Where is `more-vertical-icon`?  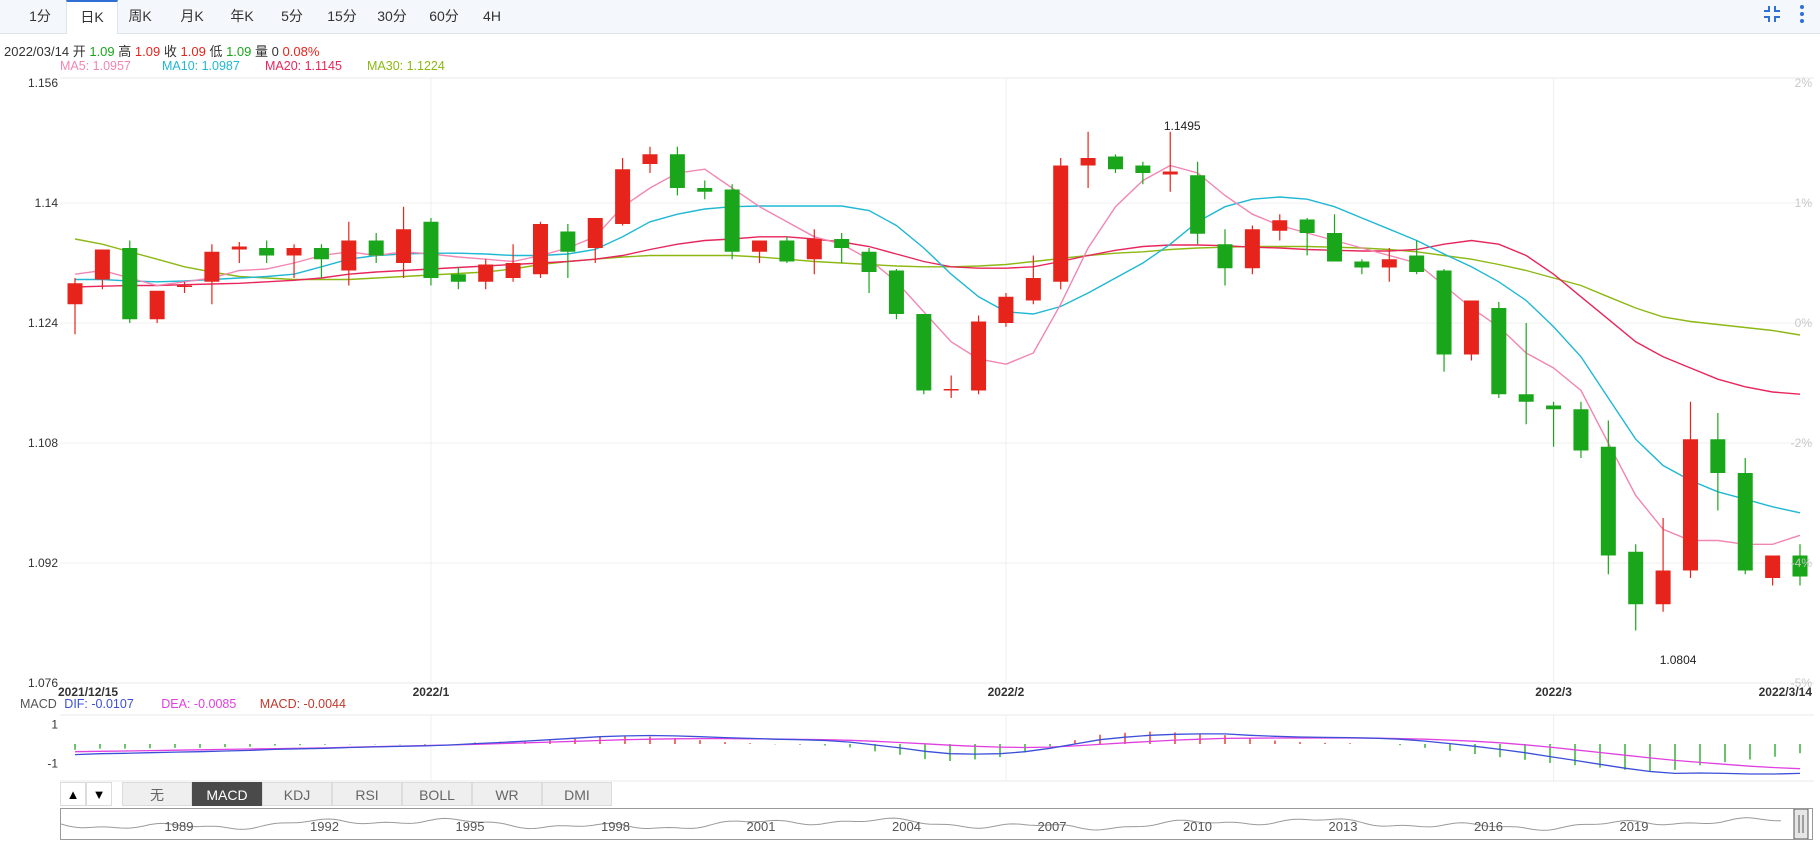
more-vertical-icon is located at coordinates (1802, 16).